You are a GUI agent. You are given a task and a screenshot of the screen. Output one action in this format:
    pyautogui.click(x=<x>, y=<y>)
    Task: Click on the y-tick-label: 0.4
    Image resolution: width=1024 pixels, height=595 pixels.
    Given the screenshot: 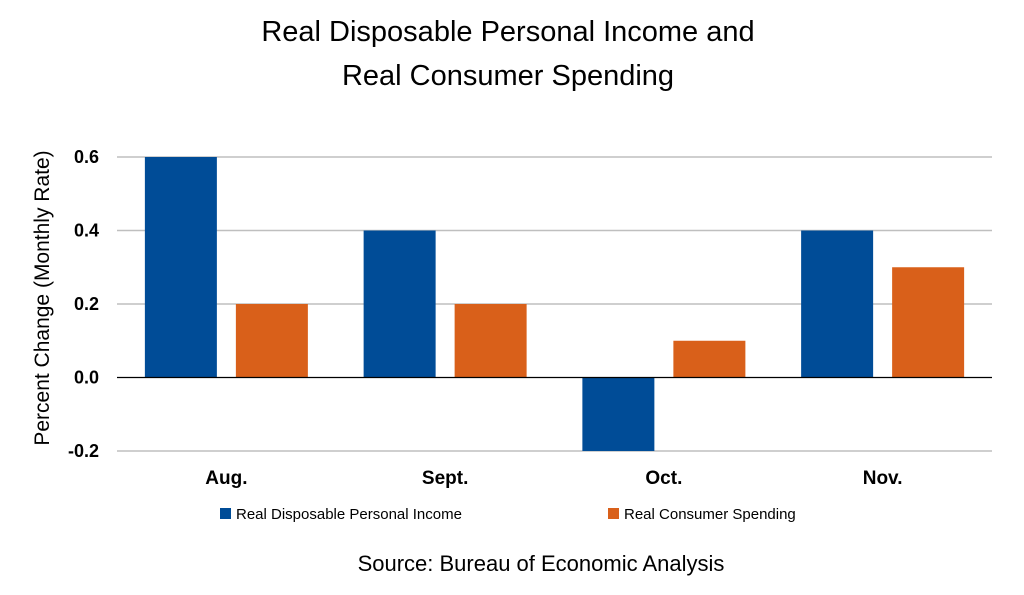 What is the action you would take?
    pyautogui.click(x=86, y=231)
    